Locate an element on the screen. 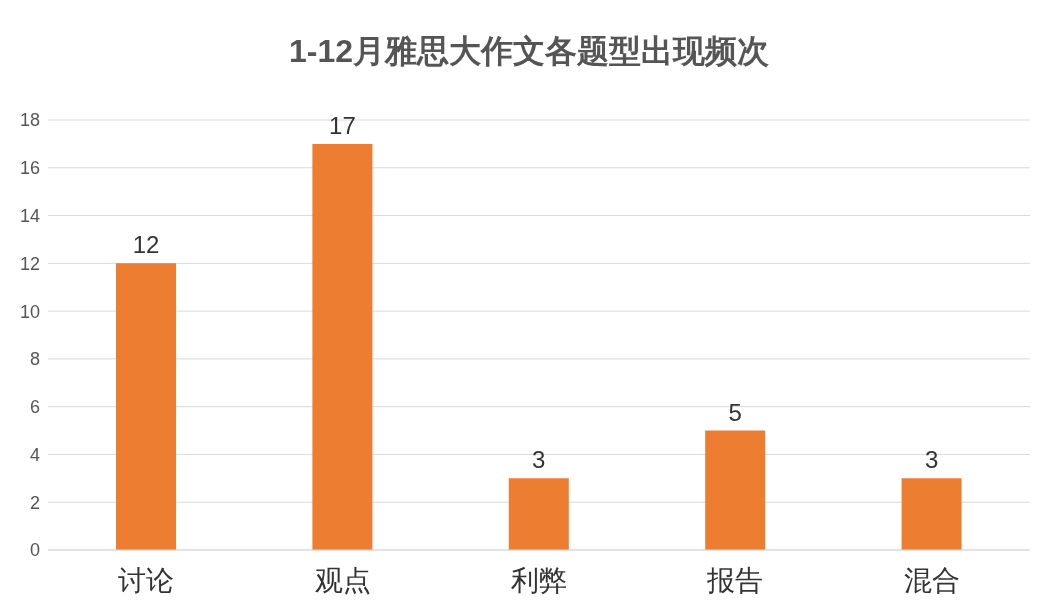  y-tick-label: 2 is located at coordinates (34, 502).